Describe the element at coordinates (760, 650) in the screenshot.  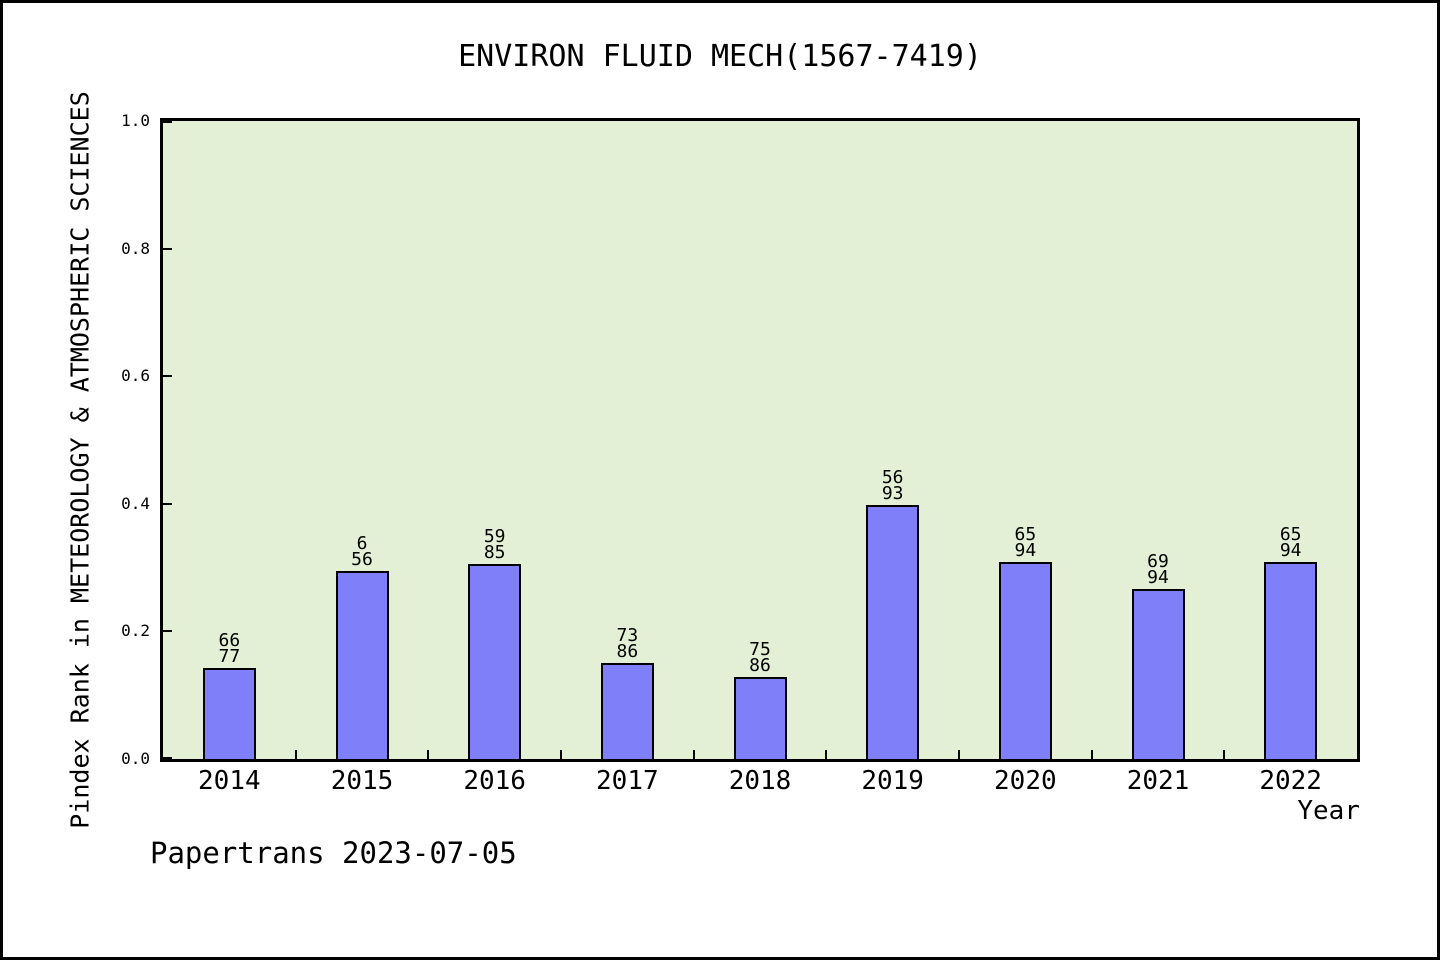
I see `bar-value-top: 75` at that location.